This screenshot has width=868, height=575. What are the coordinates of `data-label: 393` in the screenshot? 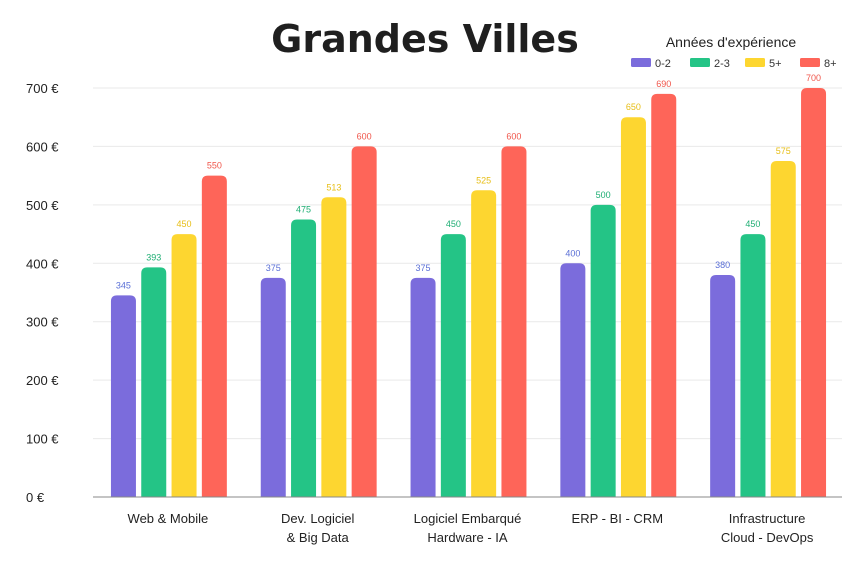 It's located at (153, 257).